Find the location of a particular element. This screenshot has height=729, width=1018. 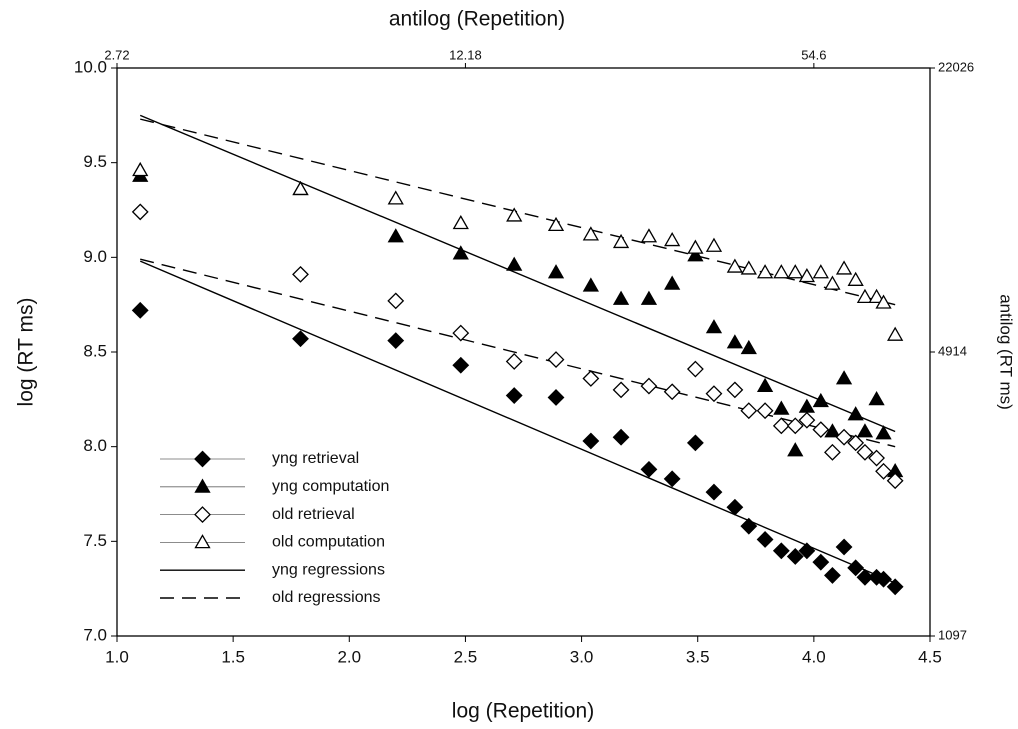

y-tick-label: 7.0 is located at coordinates (95, 634).